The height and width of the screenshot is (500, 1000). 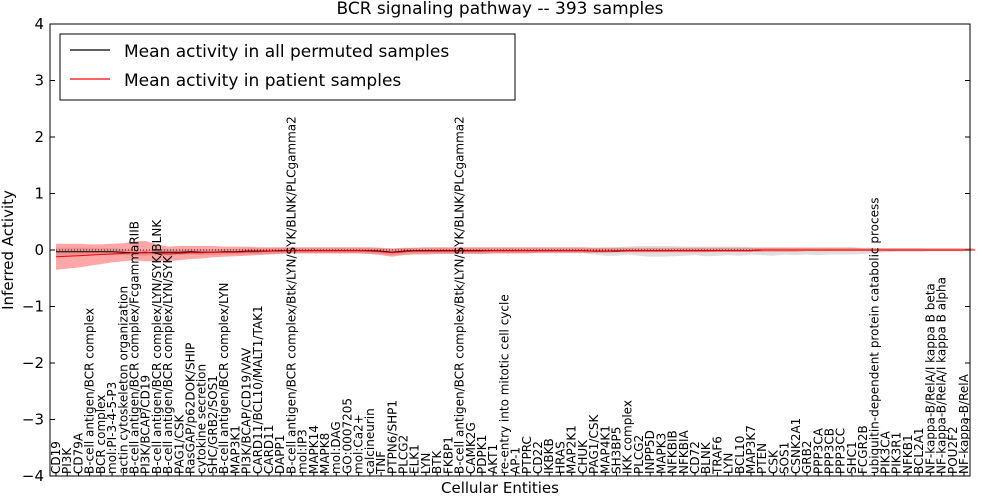 I want to click on mean-lines, so click(x=515, y=253).